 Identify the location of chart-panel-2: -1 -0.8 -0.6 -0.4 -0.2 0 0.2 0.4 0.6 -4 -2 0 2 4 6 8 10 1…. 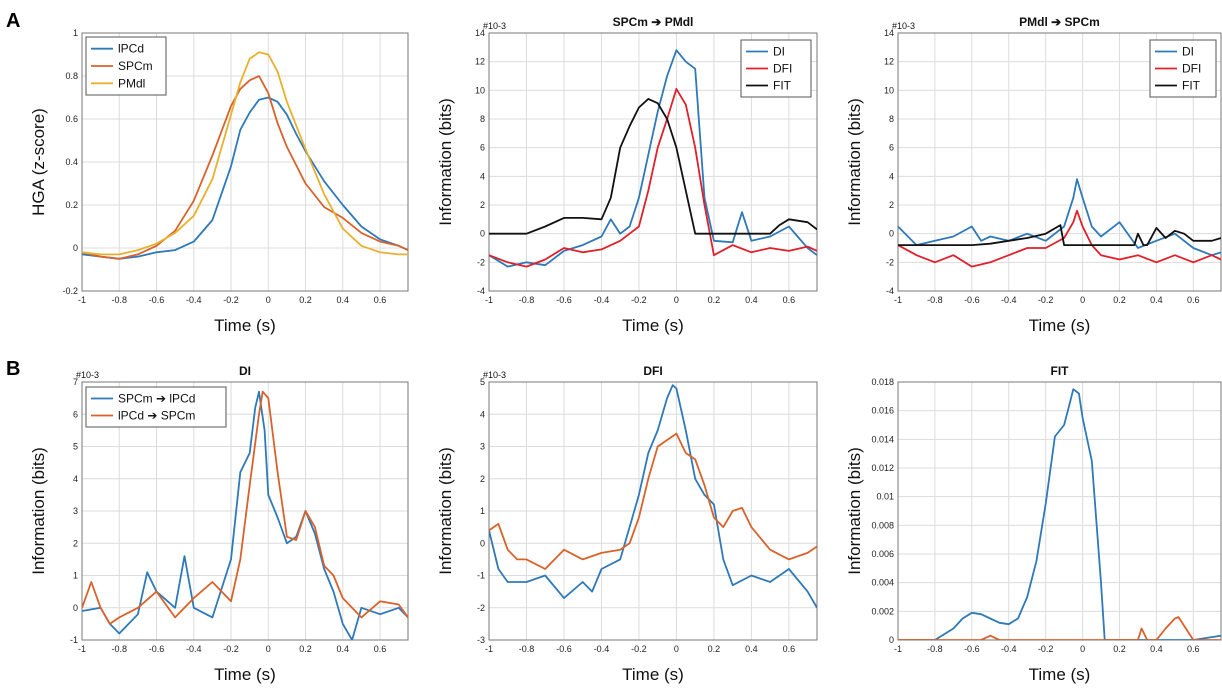
(1033, 175).